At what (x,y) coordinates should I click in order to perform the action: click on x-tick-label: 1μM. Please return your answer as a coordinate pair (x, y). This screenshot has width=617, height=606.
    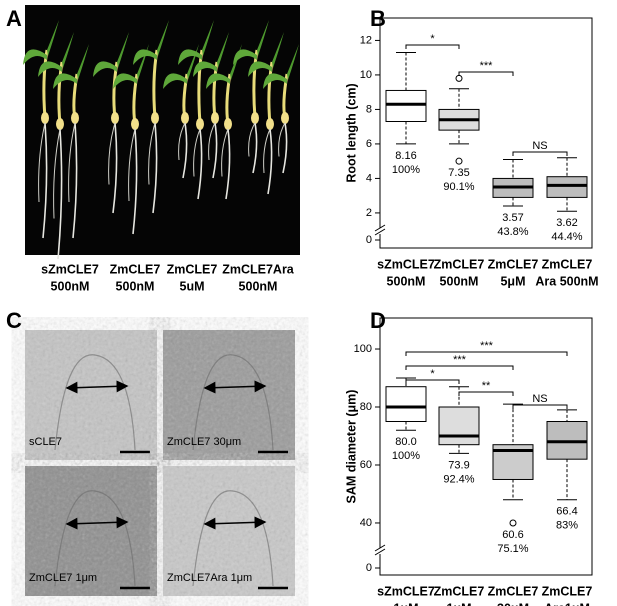
    Looking at the image, I should click on (458, 603).